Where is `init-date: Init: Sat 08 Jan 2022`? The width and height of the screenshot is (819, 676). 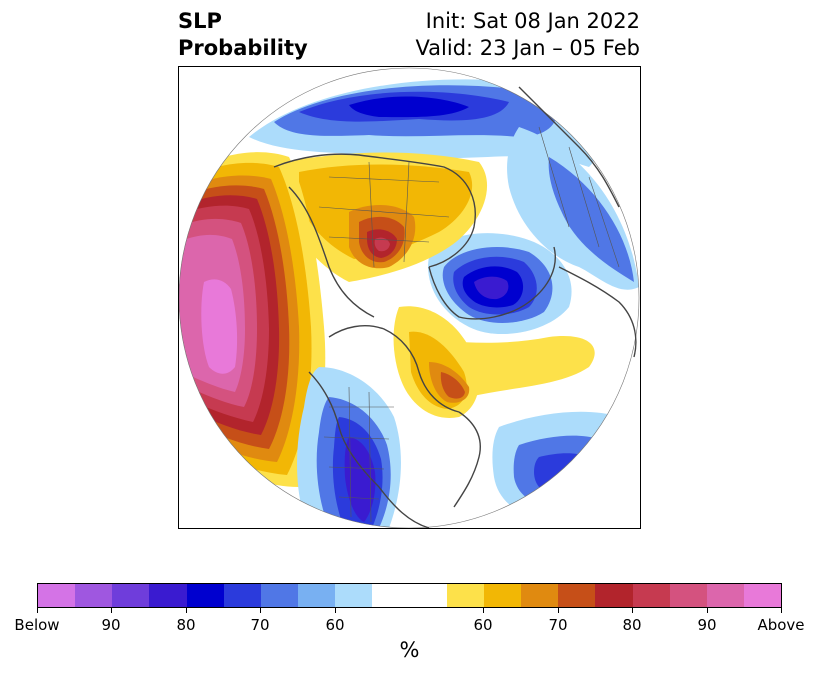 init-date: Init: Sat 08 Jan 2022 is located at coordinates (532, 21).